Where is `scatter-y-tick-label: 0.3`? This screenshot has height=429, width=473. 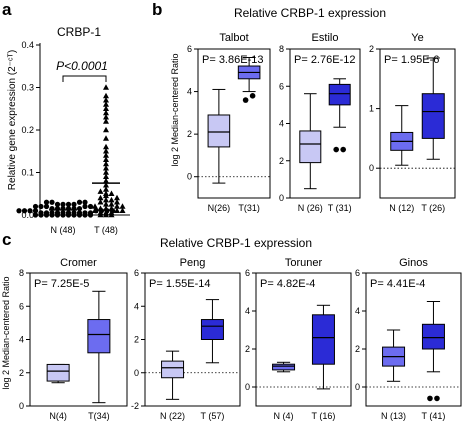
scatter-y-tick-label: 0.3 is located at coordinates (27, 88).